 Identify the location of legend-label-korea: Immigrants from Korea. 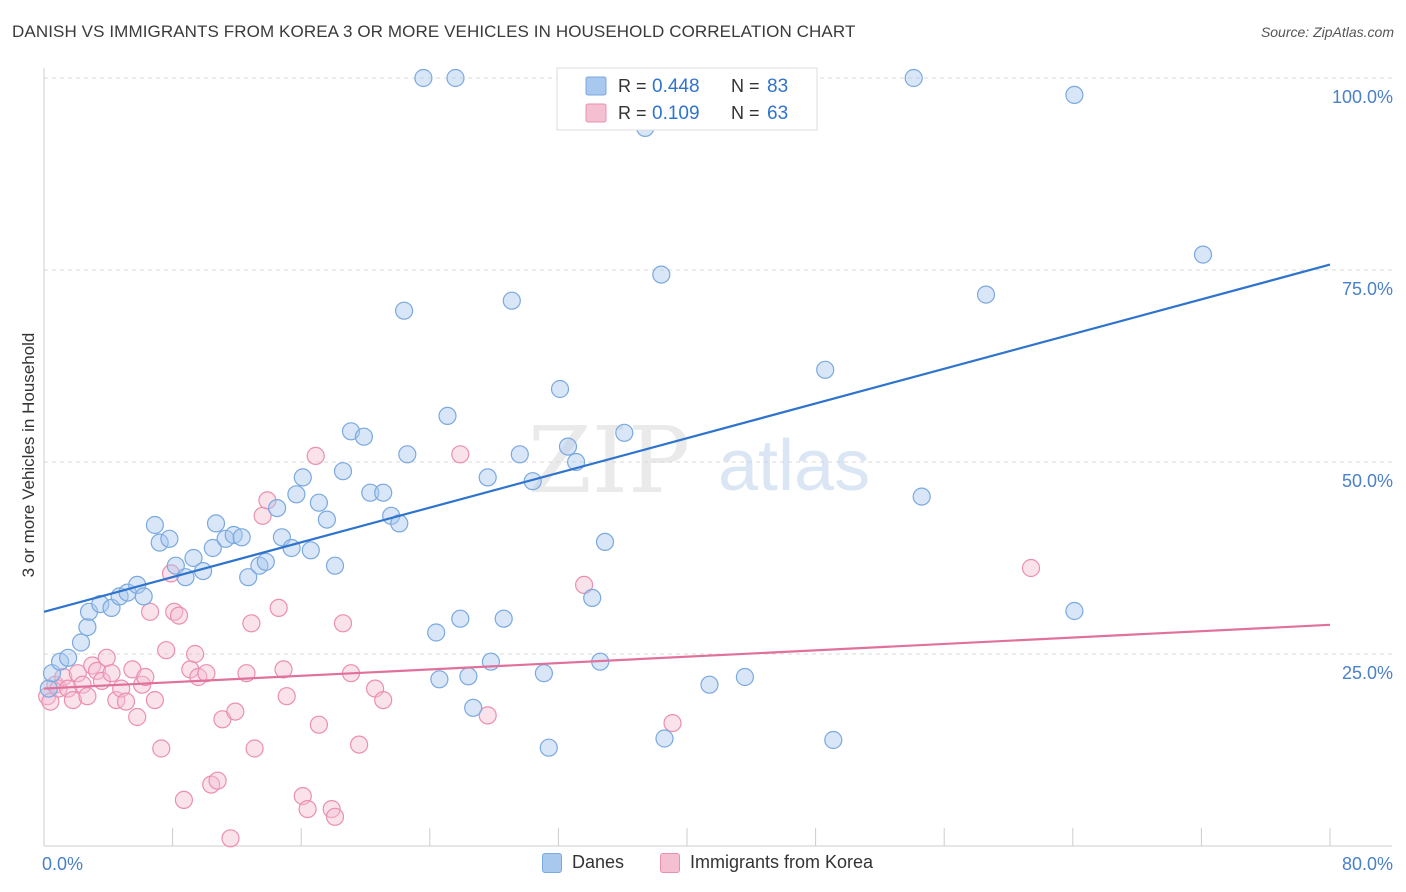
(782, 862).